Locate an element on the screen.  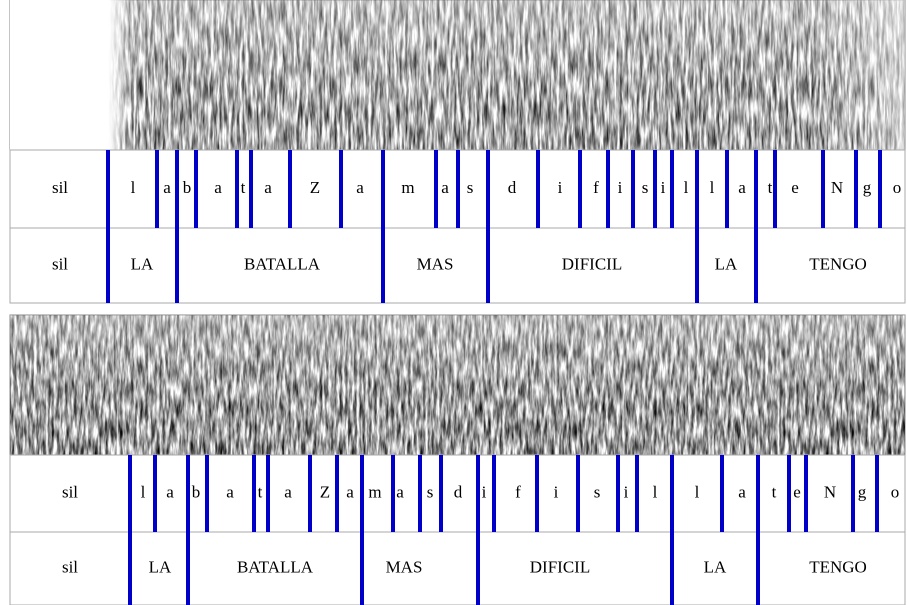
word-tier is located at coordinates (457, 568).